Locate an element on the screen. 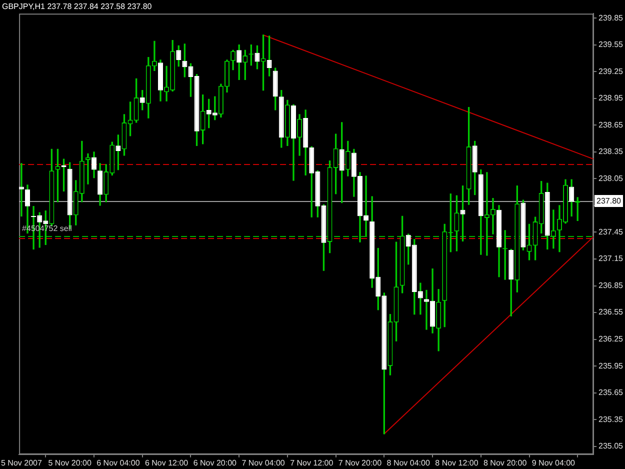 The image size is (625, 469). y-tick-label: 235.35 is located at coordinates (611, 419).